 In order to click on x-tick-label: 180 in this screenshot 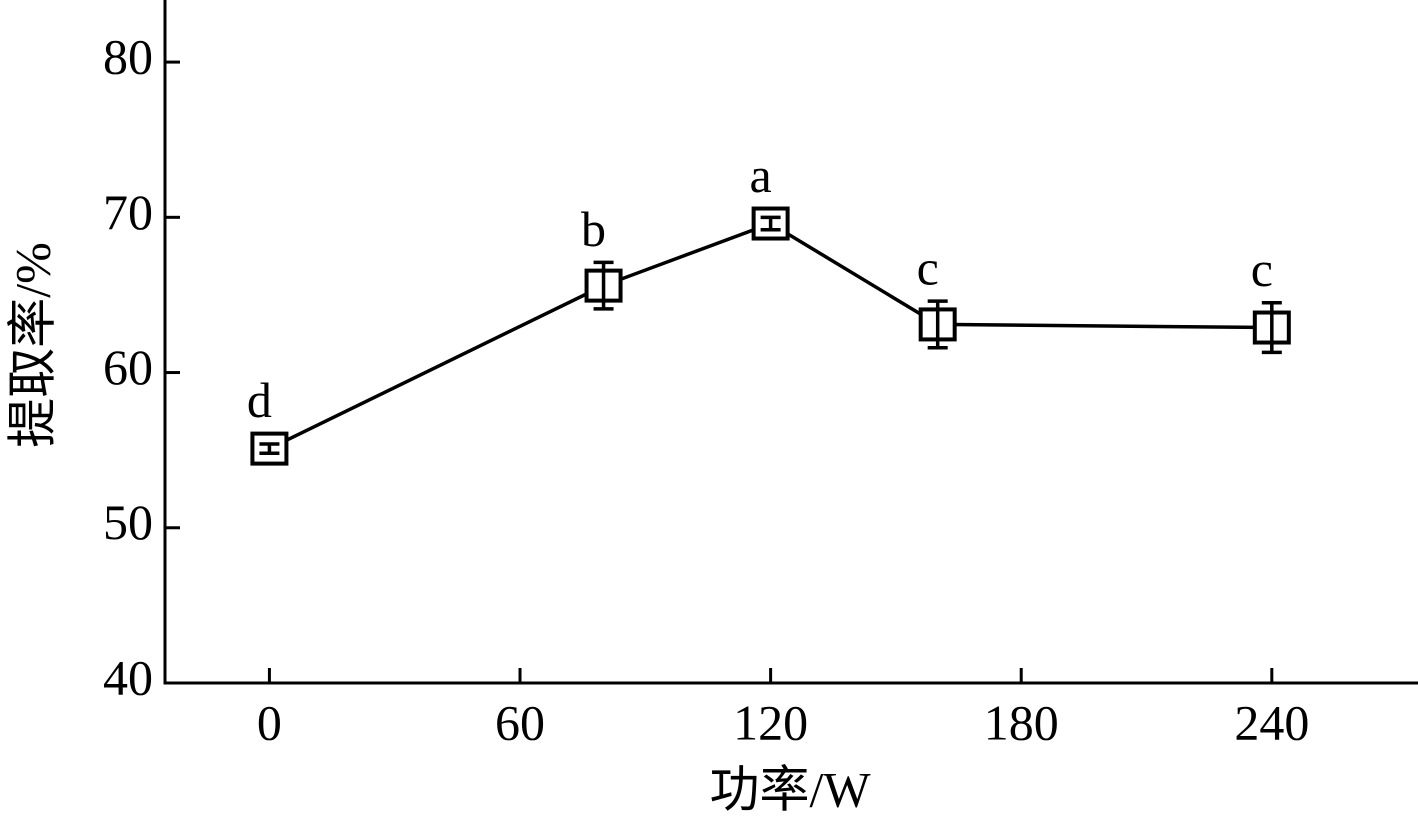, I will do `click(1021, 722)`.